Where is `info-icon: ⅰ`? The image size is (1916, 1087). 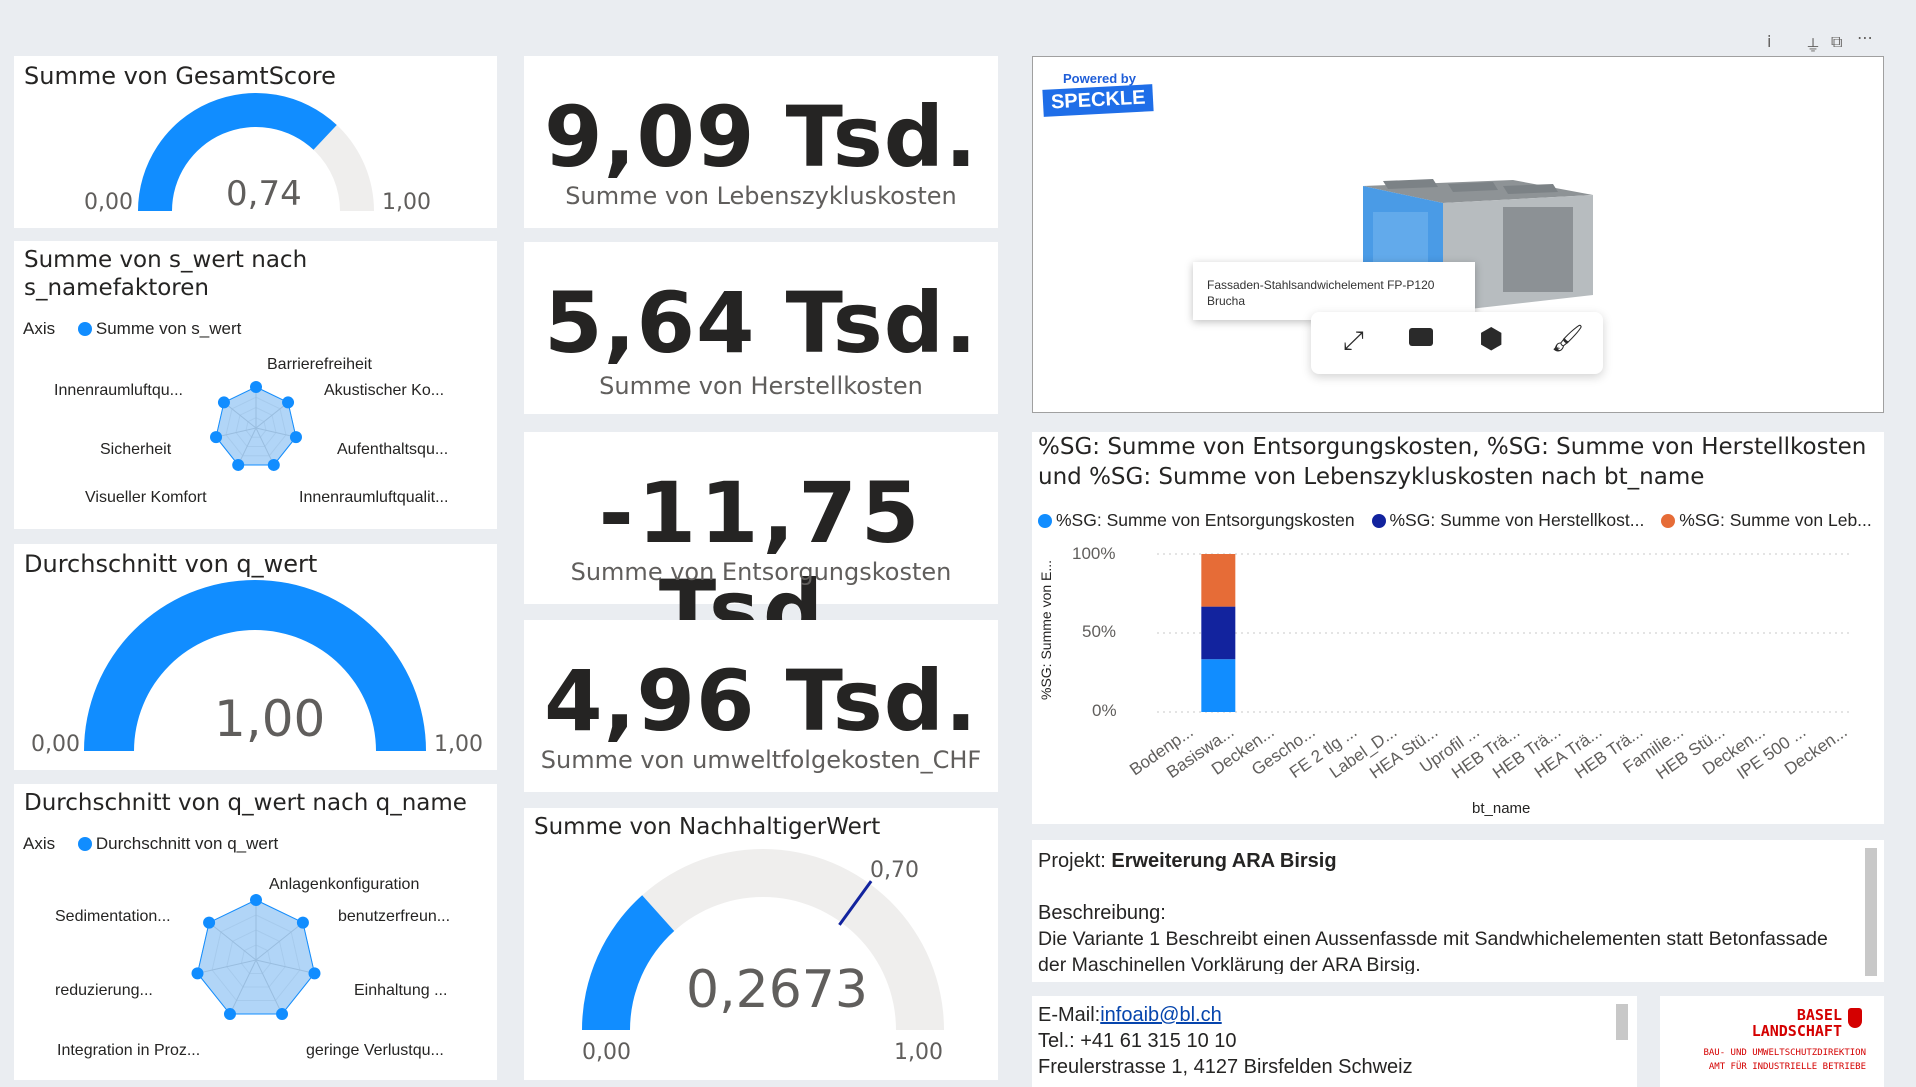
info-icon: ⅰ is located at coordinates (1769, 41).